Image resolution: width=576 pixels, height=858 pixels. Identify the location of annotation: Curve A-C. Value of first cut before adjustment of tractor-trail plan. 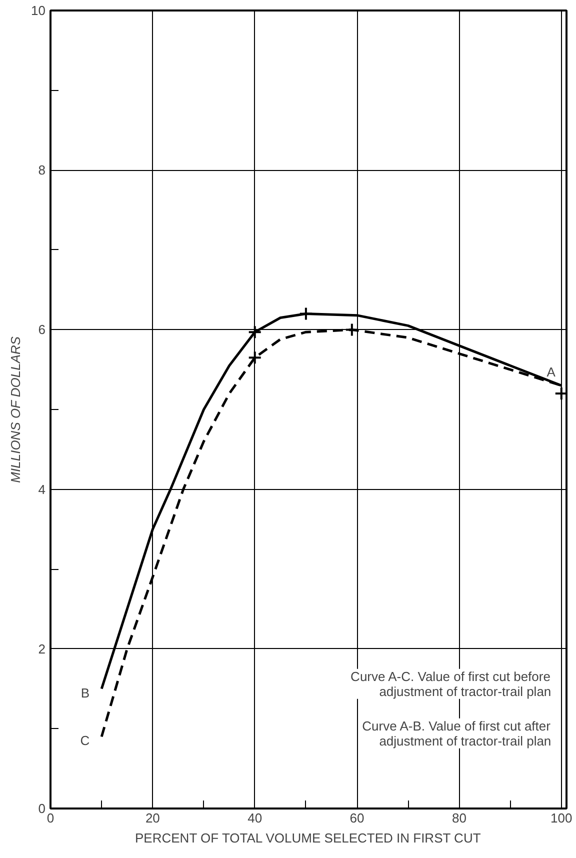
(451, 683).